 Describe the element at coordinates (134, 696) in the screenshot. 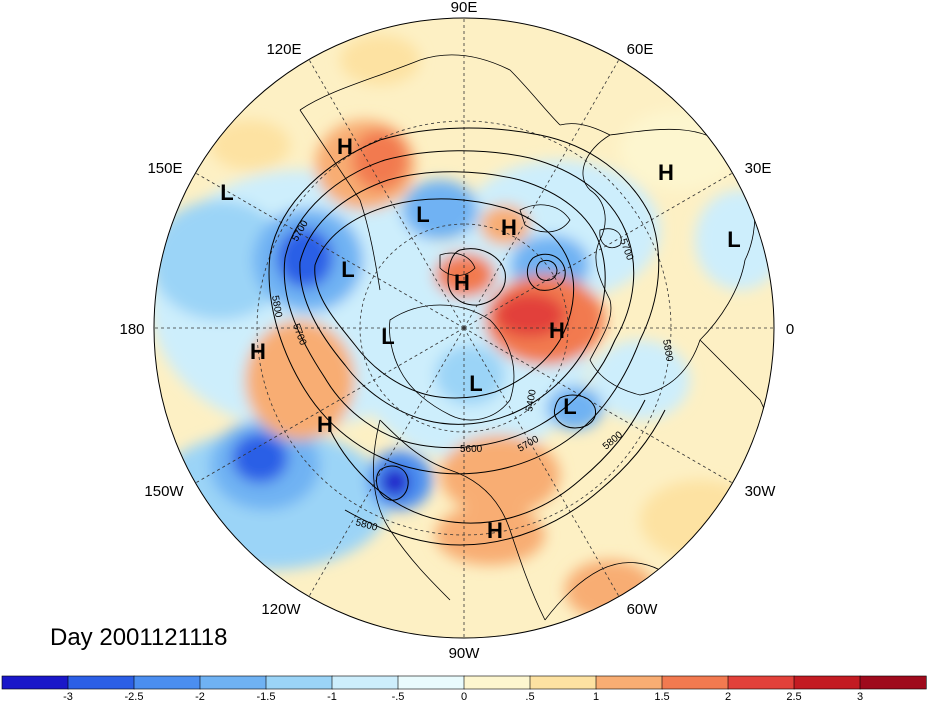

I see `colorbar-tick-label: -2.5` at that location.